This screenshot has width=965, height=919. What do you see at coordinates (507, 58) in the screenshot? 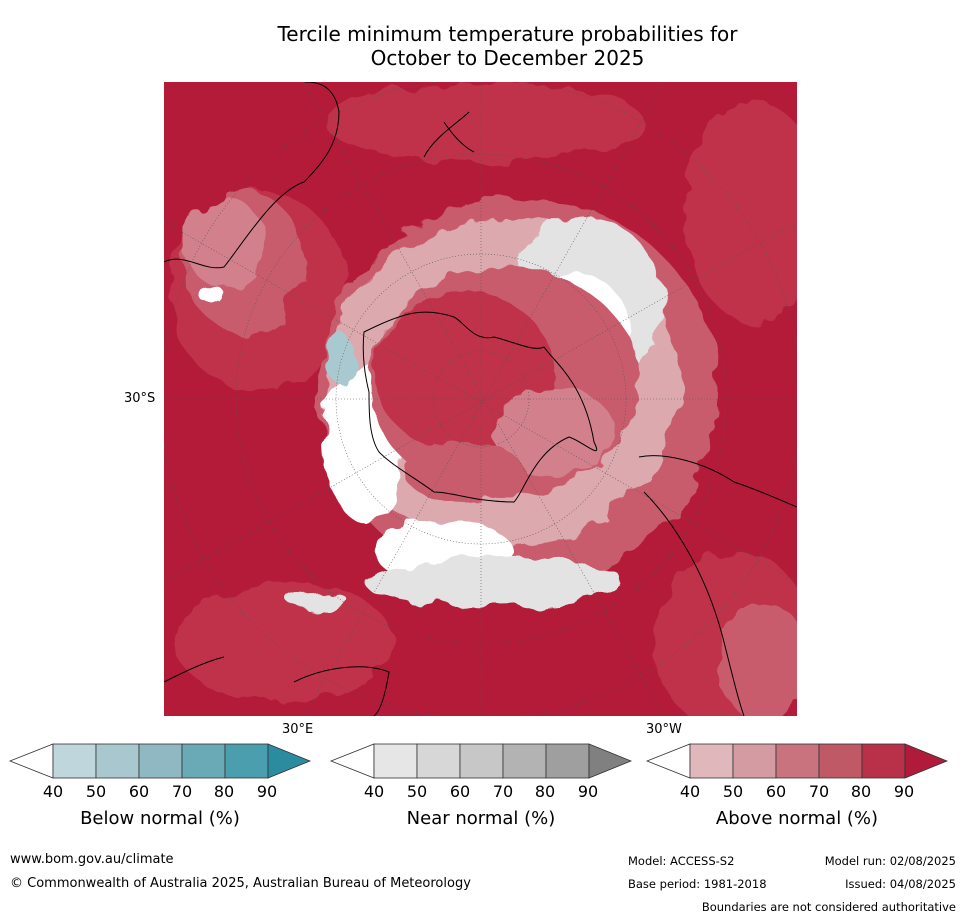
I see `title-line-2: October to December 2025` at bounding box center [507, 58].